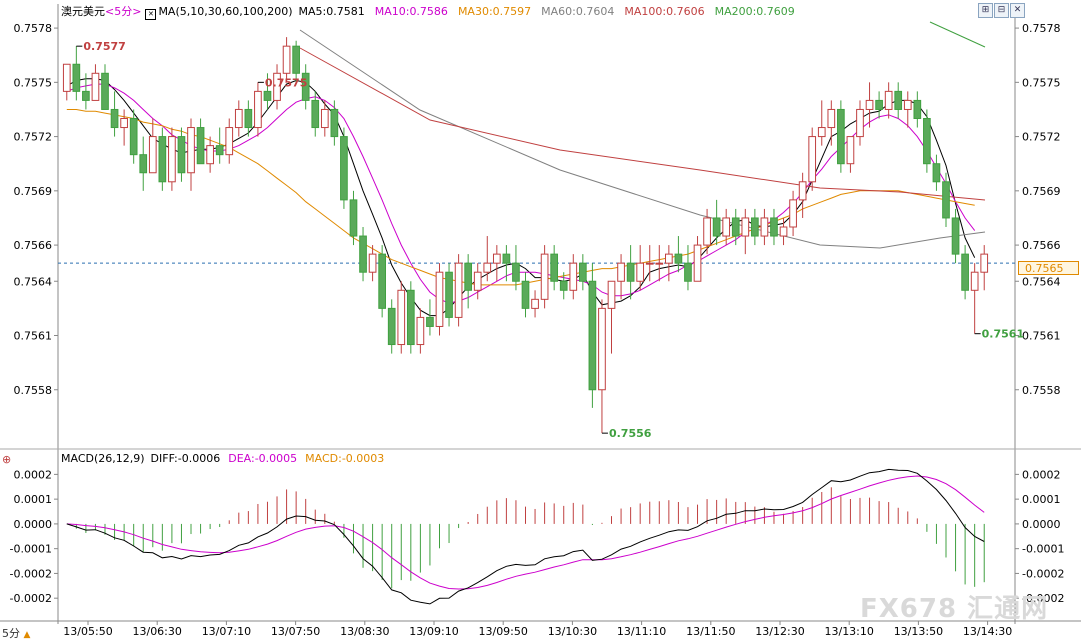 The width and height of the screenshot is (1081, 641). I want to click on x-tick-label: 13/13:50, so click(918, 631).